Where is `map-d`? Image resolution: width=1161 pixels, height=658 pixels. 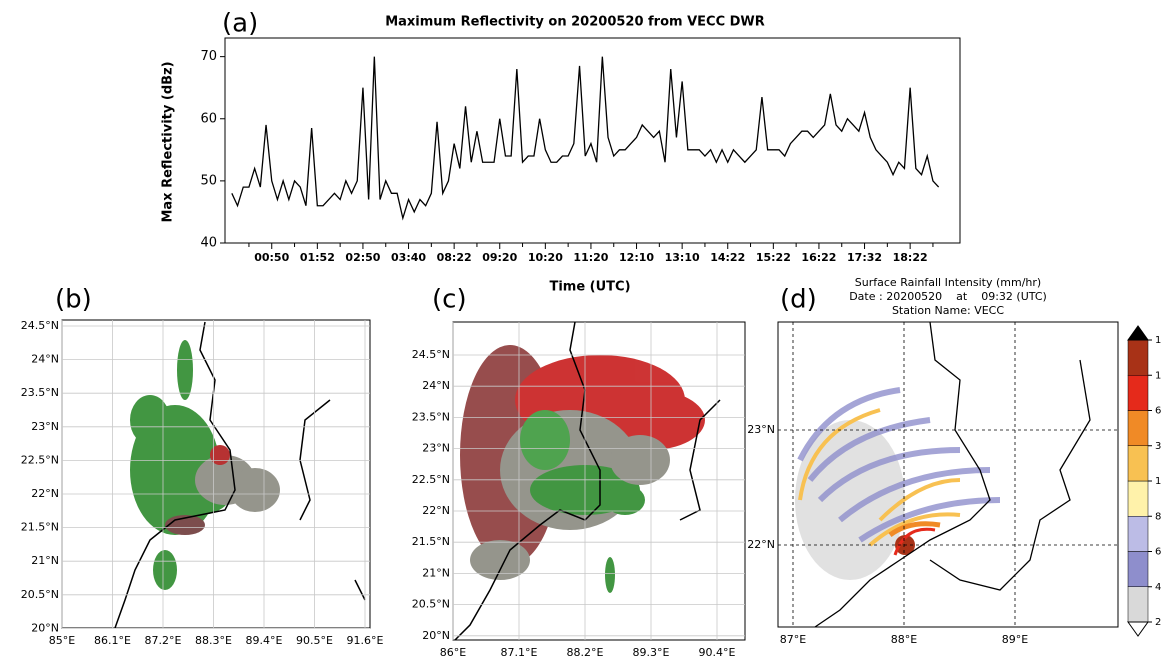
map-d is located at coordinates (948, 474).